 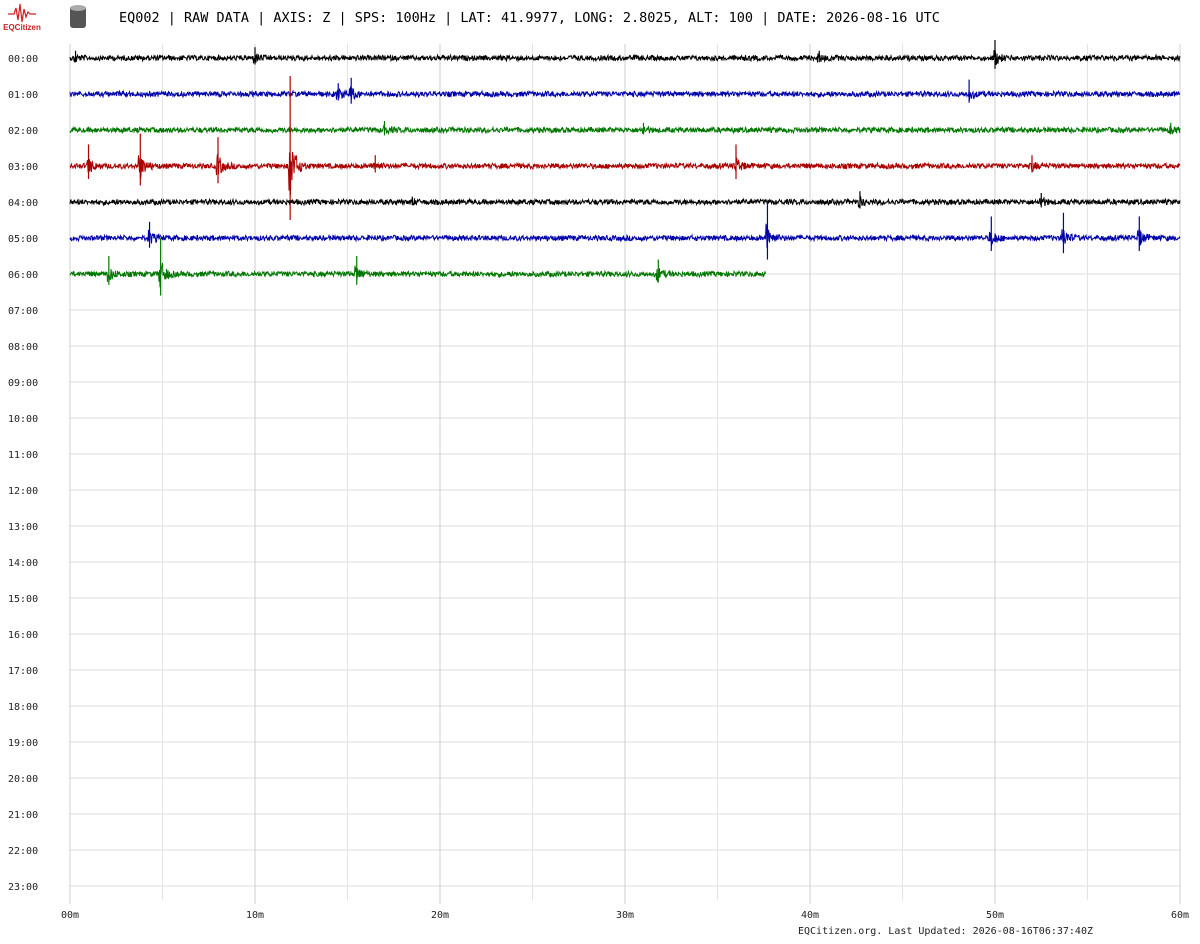 What do you see at coordinates (810, 915) in the screenshot?
I see `x-tick-label: 40m` at bounding box center [810, 915].